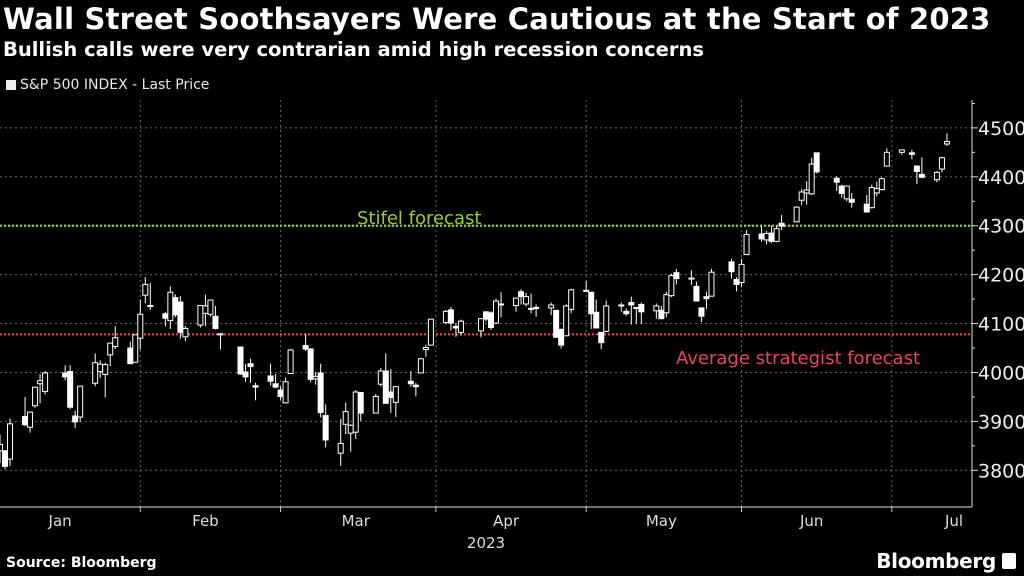  I want to click on x-tick-label: May, so click(661, 521).